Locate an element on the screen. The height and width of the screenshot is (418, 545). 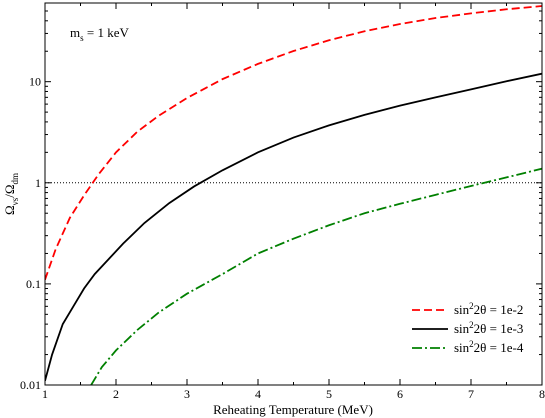
legend-label-3: sin22θ = 1e-4 is located at coordinates (489, 347).